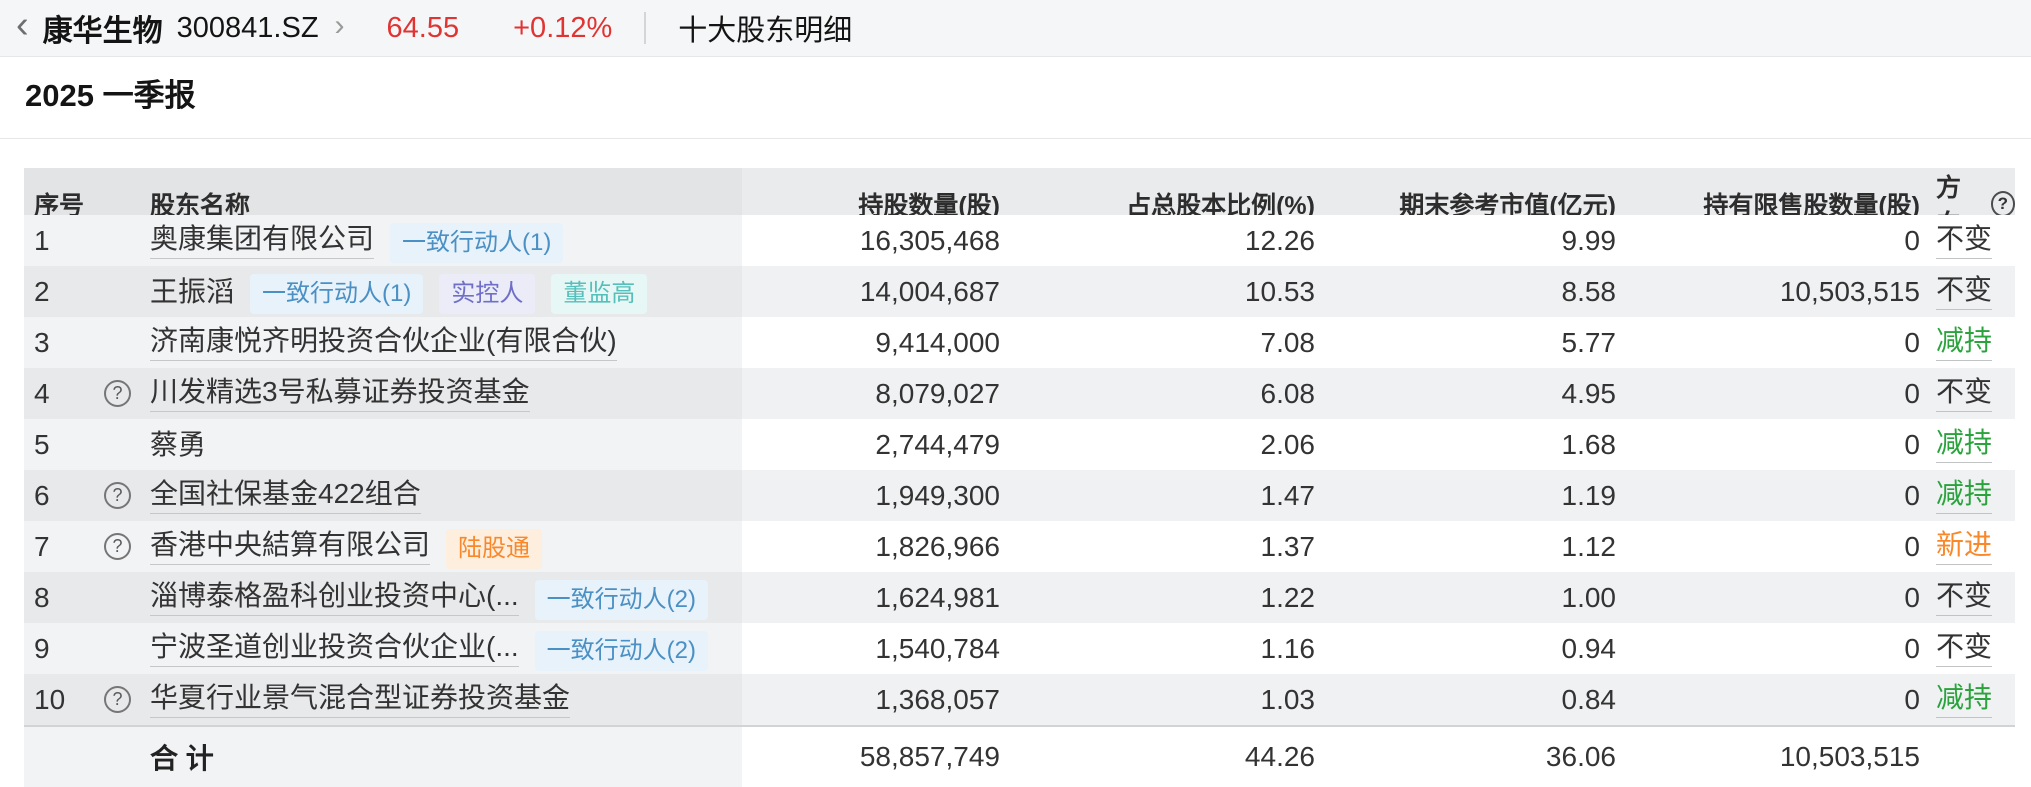 The height and width of the screenshot is (787, 2031). What do you see at coordinates (871, 546) in the screenshot?
I see `shares-held: 1,826,966` at bounding box center [871, 546].